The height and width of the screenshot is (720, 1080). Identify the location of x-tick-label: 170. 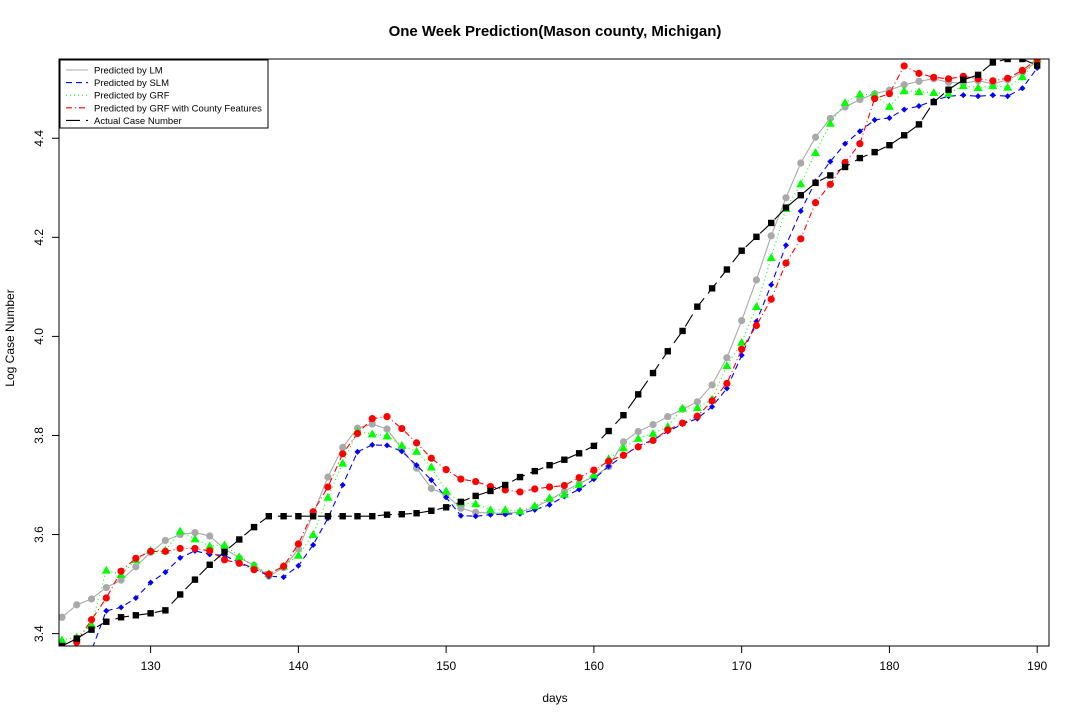
(742, 666).